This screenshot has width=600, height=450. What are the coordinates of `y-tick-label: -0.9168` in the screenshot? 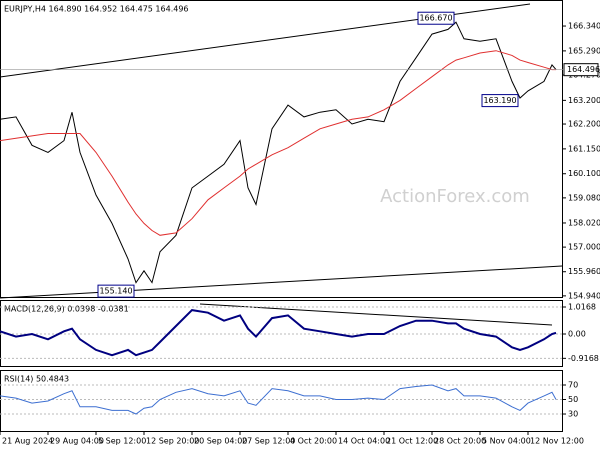 It's located at (583, 358).